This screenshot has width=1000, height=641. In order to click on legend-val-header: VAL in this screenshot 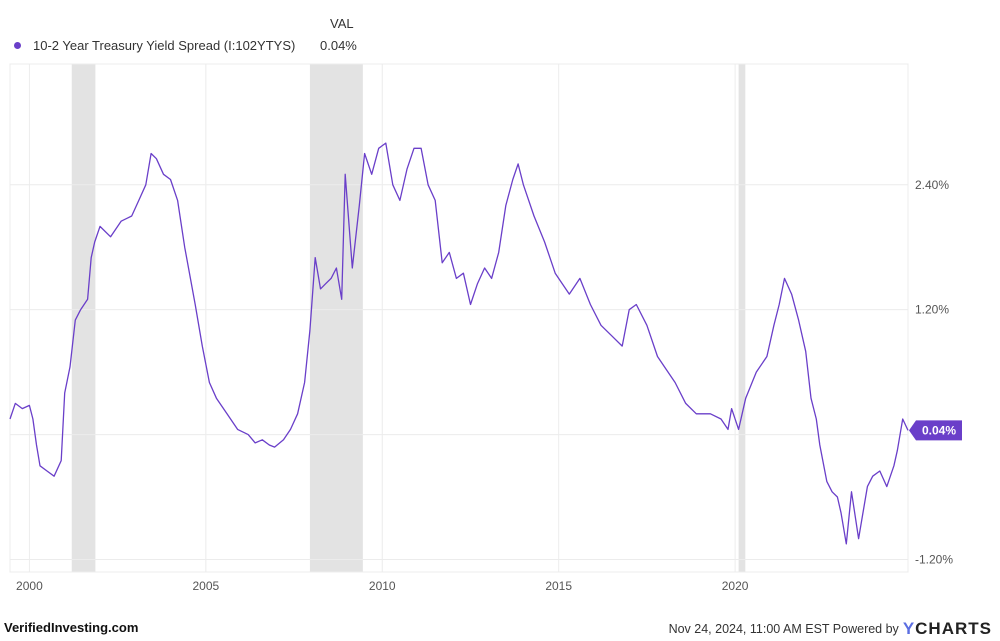, I will do `click(342, 23)`.